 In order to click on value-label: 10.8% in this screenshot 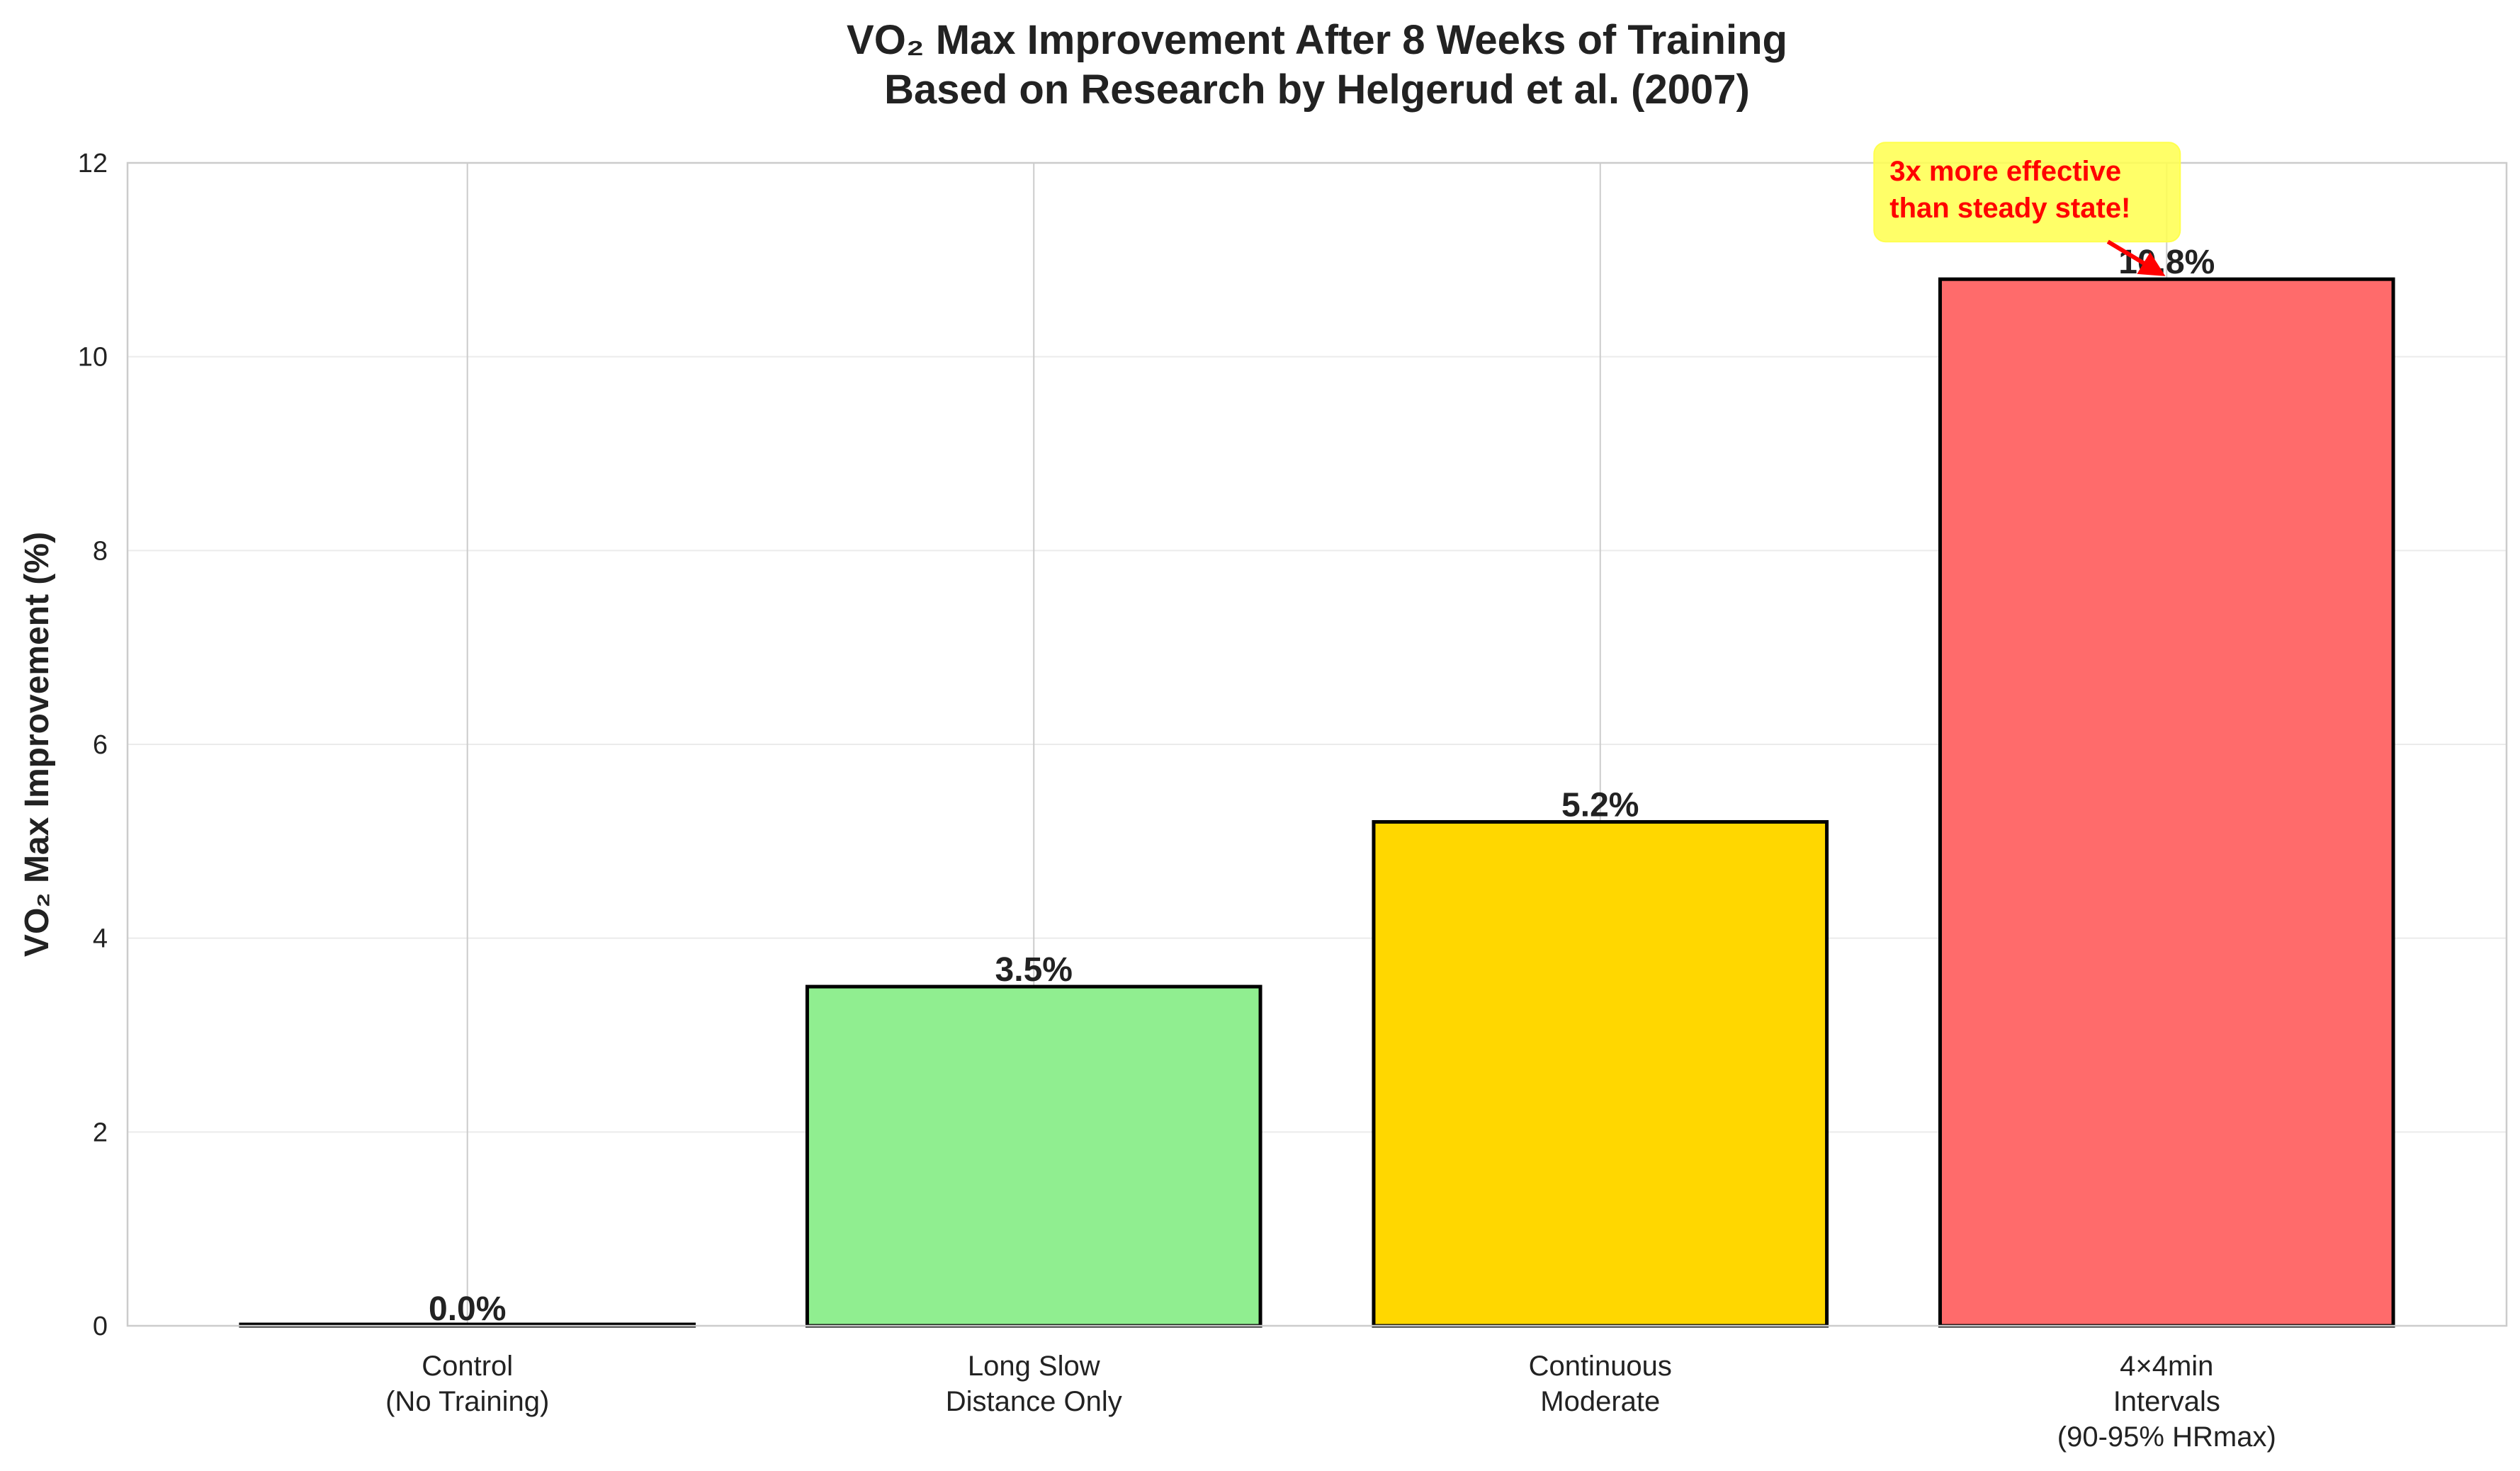, I will do `click(2166, 262)`.